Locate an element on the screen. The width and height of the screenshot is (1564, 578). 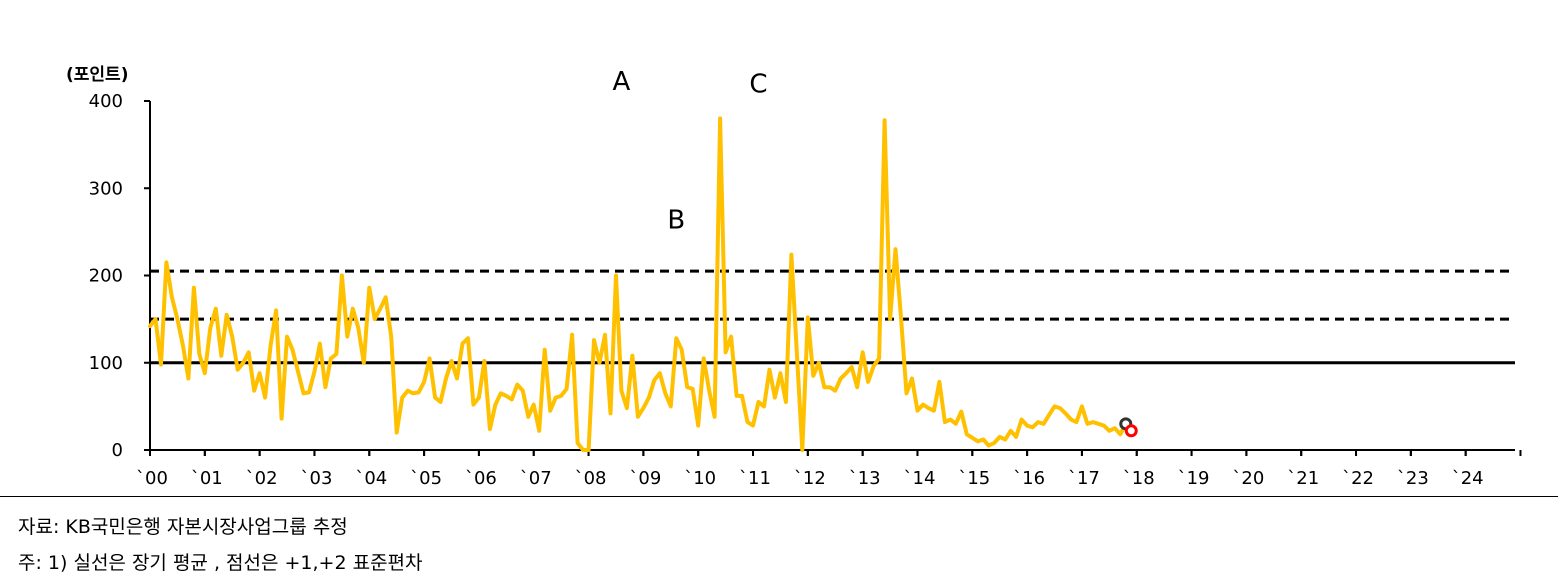
x-tick-label: `10 is located at coordinates (700, 478).